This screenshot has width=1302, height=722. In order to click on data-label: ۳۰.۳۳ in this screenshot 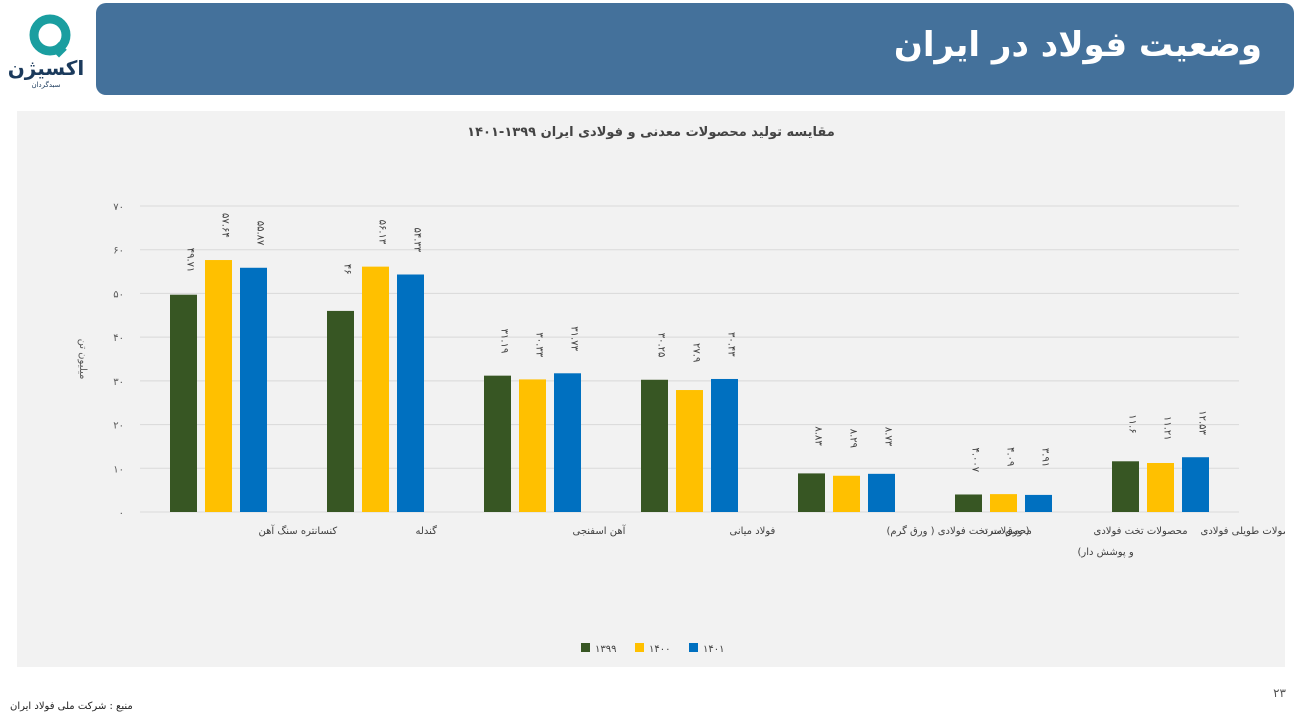, I will do `click(539, 344)`.